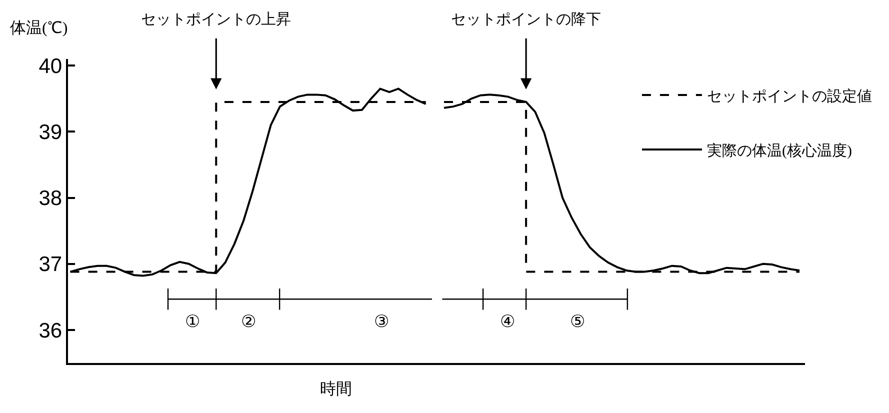  What do you see at coordinates (577, 321) in the screenshot?
I see `annotation: ⑤` at bounding box center [577, 321].